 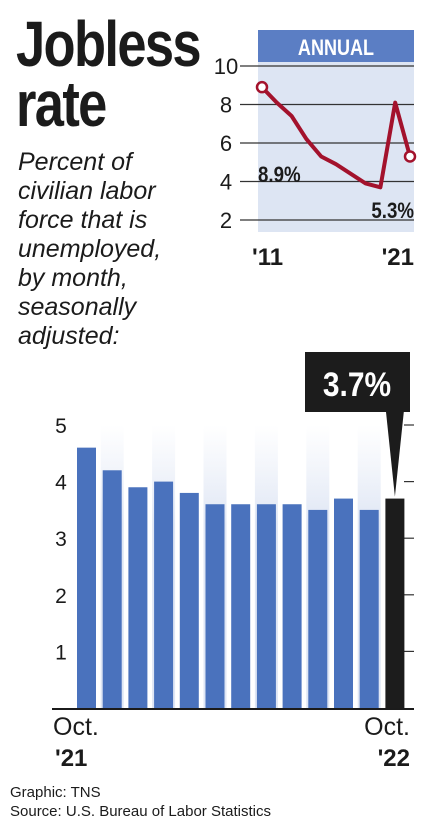 What do you see at coordinates (398, 257) in the screenshot?
I see `annual-x-tick-label-last: '21` at bounding box center [398, 257].